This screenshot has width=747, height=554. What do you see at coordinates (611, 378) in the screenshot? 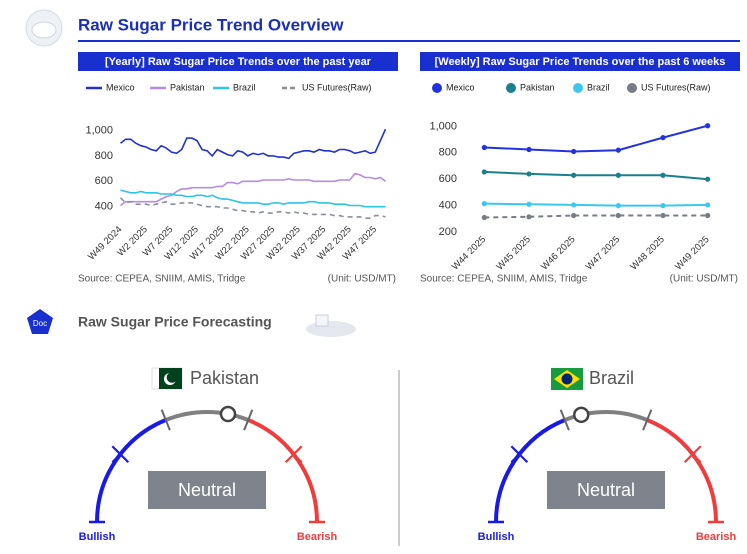
I see `country-label: Brazil` at bounding box center [611, 378].